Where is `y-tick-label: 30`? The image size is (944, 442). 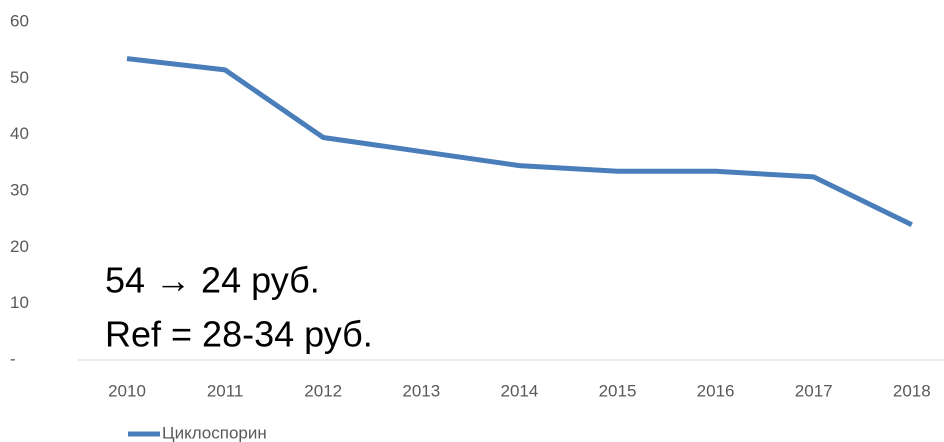 y-tick-label: 30 is located at coordinates (19, 189).